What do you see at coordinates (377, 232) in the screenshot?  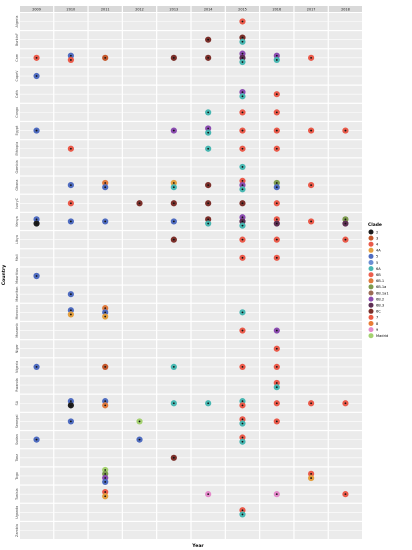 I see `legend-label: 2` at bounding box center [377, 232].